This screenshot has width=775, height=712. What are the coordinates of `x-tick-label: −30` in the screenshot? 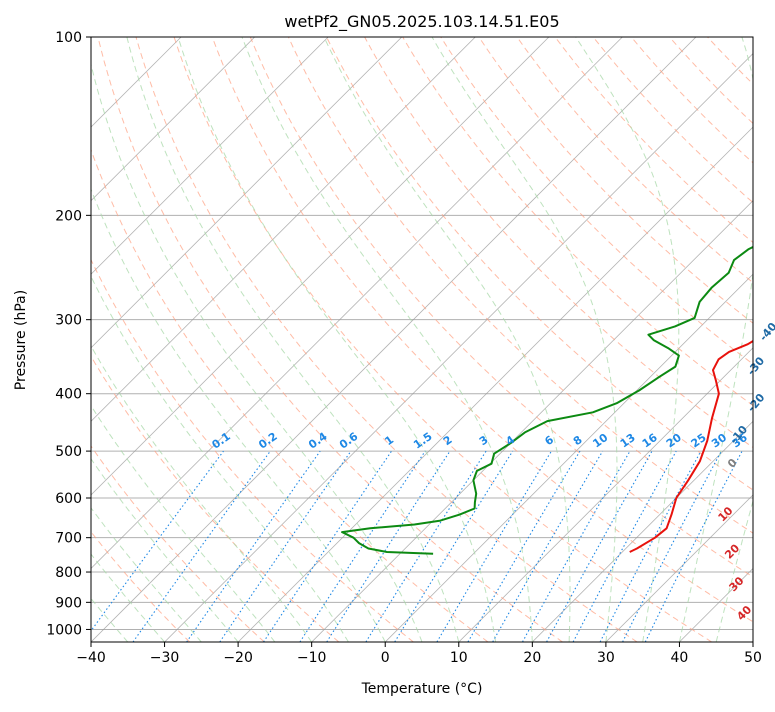 It's located at (165, 658).